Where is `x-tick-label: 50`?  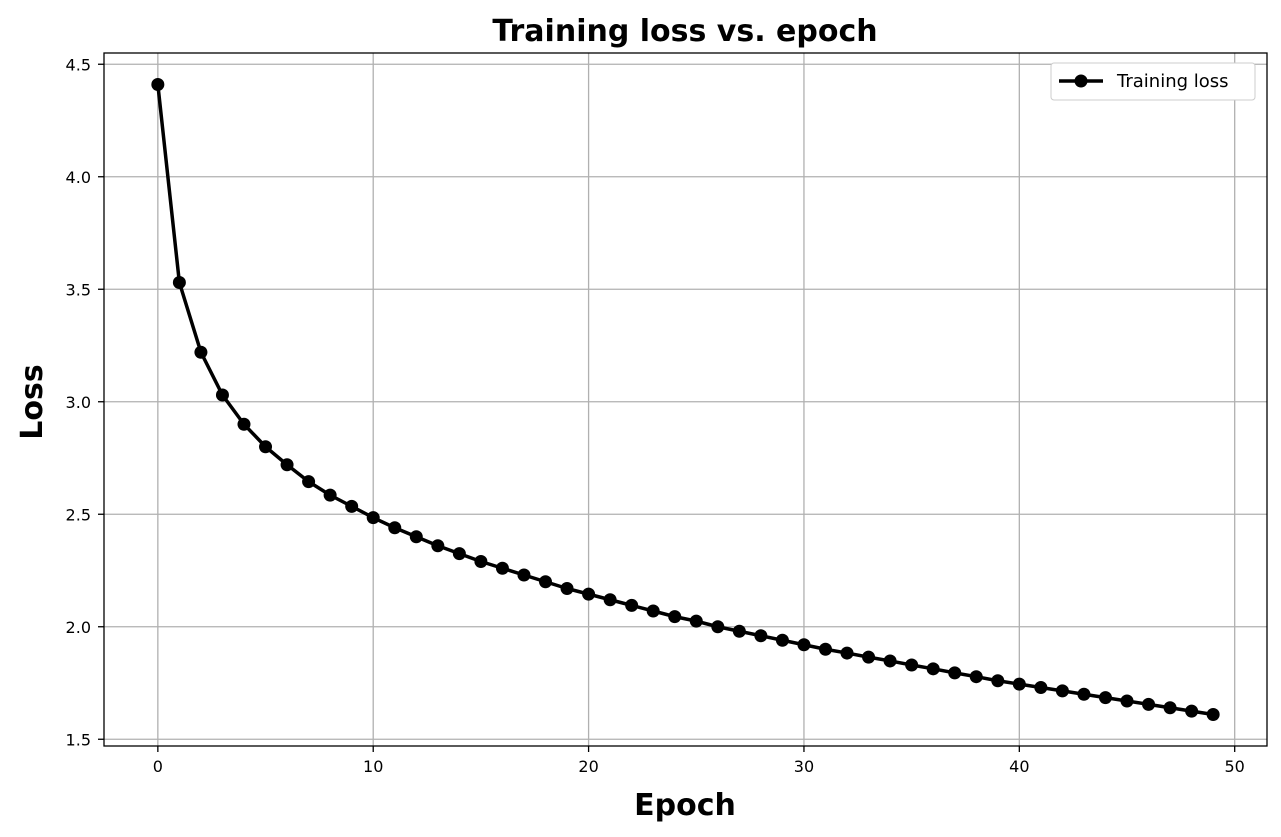 x-tick-label: 50 is located at coordinates (1235, 766).